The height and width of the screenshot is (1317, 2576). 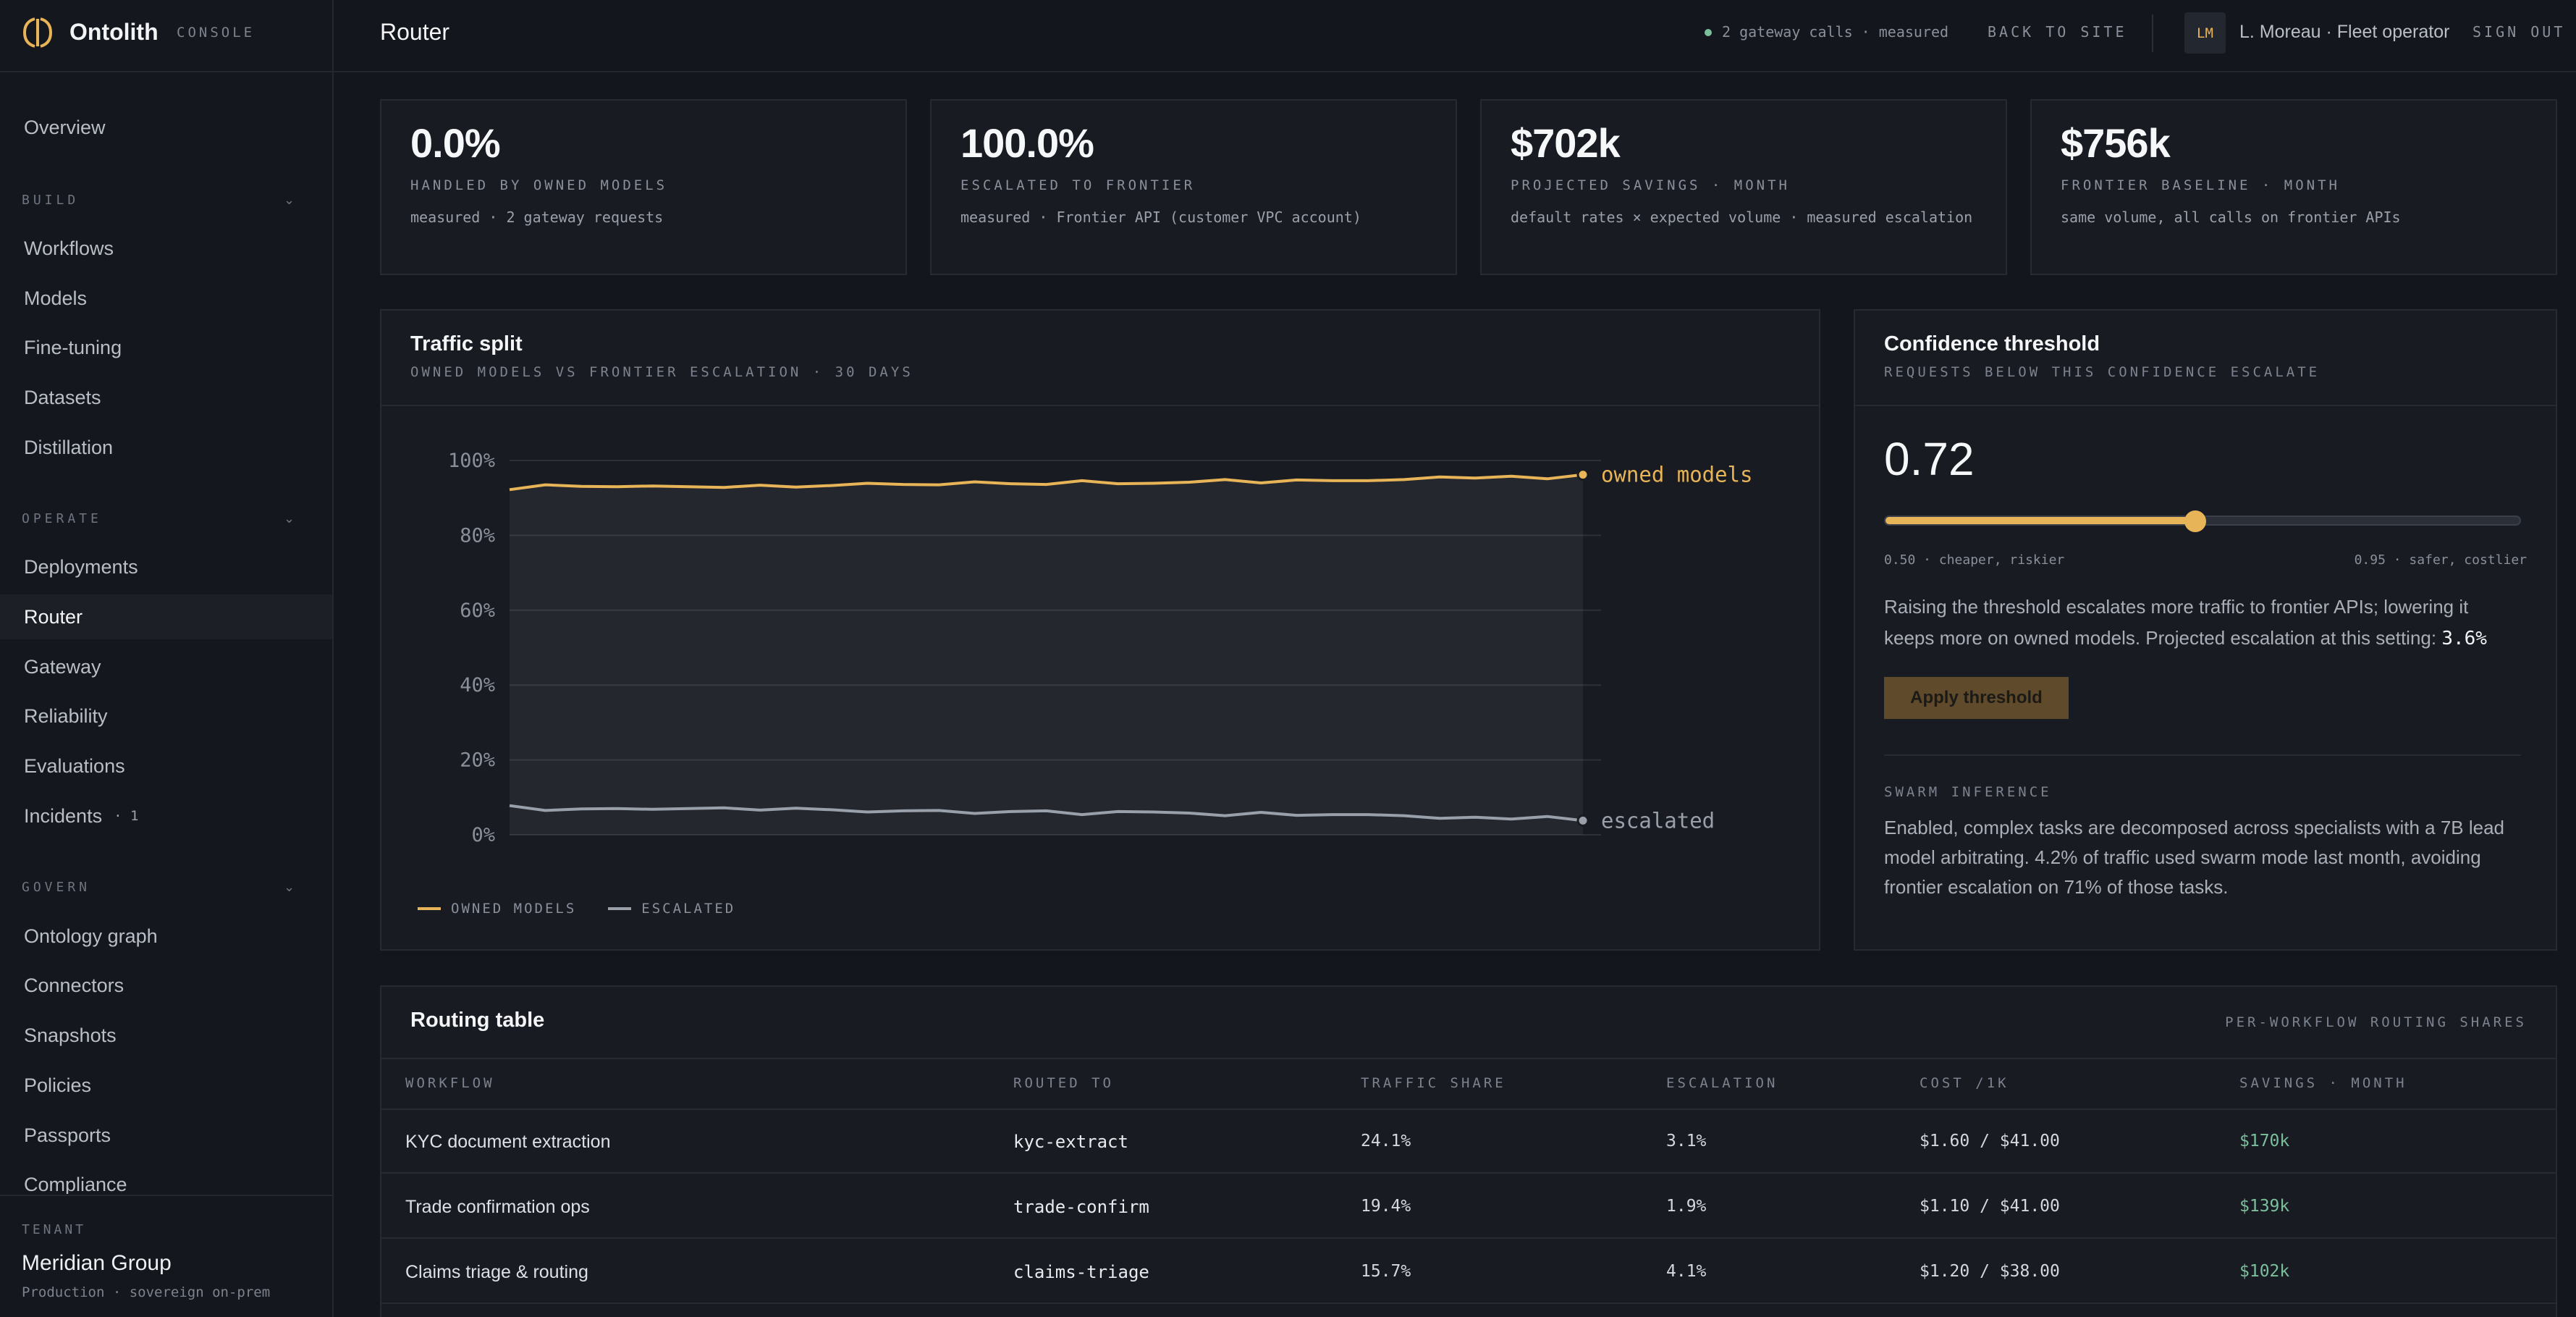 What do you see at coordinates (65, 127) in the screenshot?
I see `sidebar-item-label: Overview` at bounding box center [65, 127].